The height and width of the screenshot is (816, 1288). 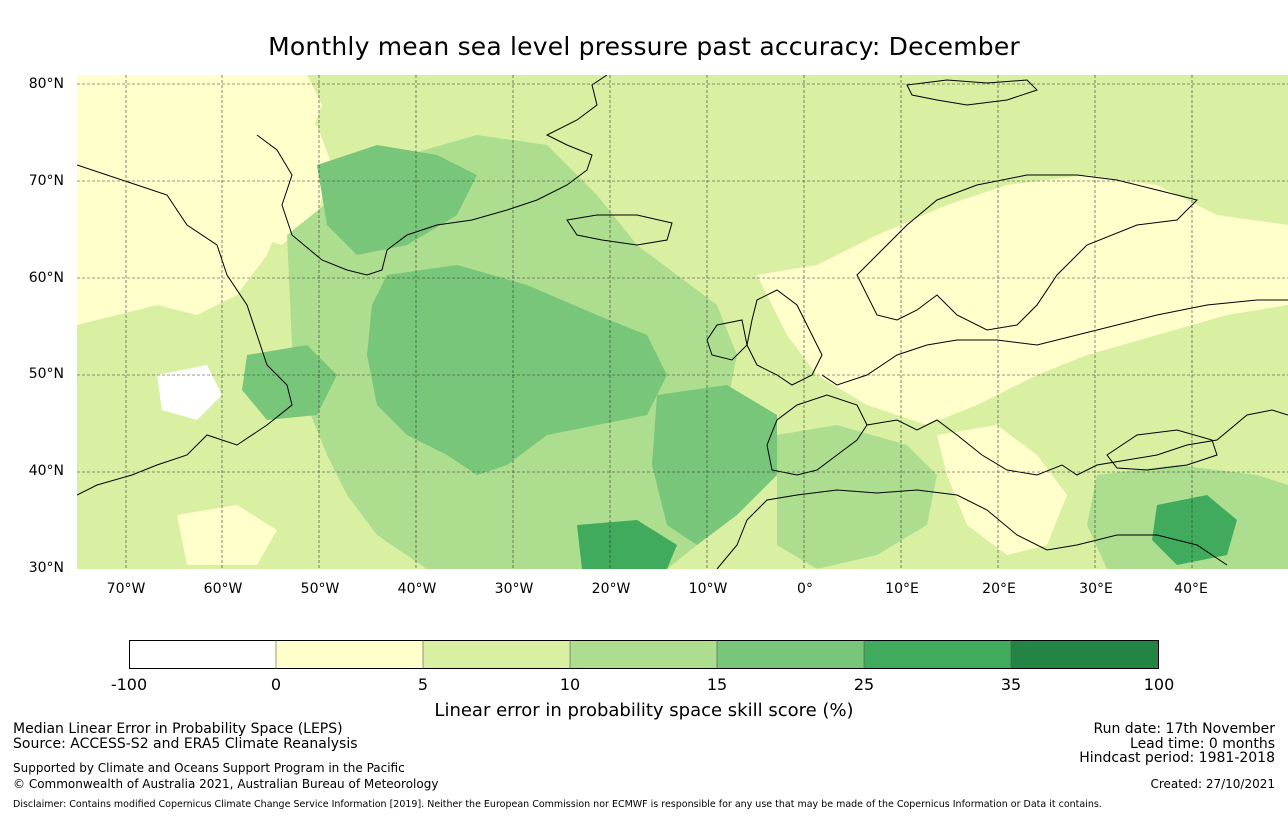 I want to click on coast-europe, so click(x=1054, y=342).